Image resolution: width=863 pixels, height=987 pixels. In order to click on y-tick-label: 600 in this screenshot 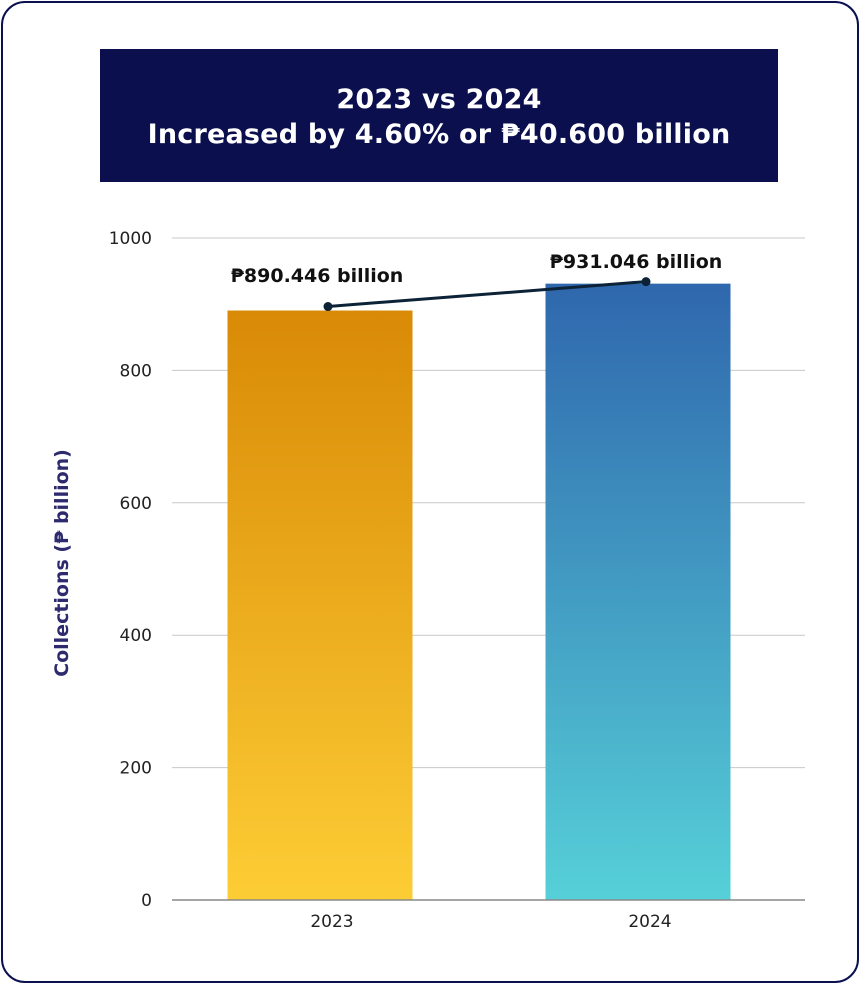, I will do `click(136, 504)`.